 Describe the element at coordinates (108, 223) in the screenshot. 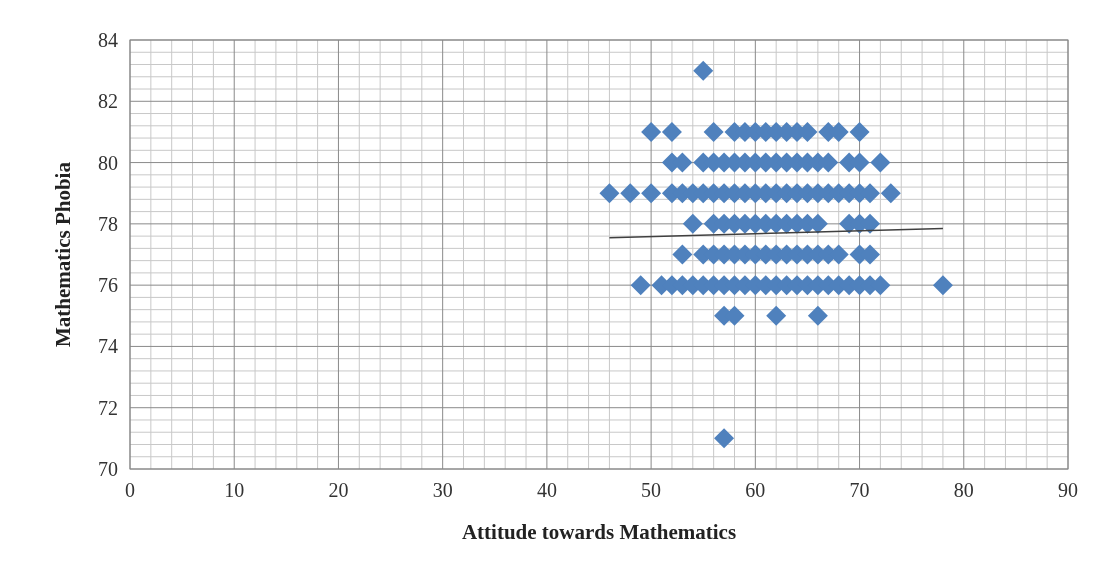

I see `y-tick-label: 78` at that location.